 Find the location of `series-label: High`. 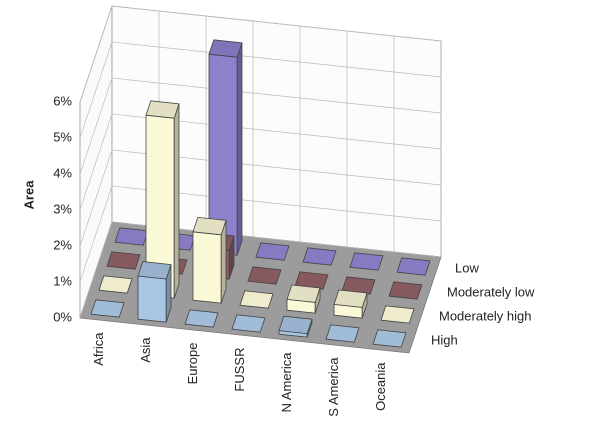

series-label: High is located at coordinates (444, 339).